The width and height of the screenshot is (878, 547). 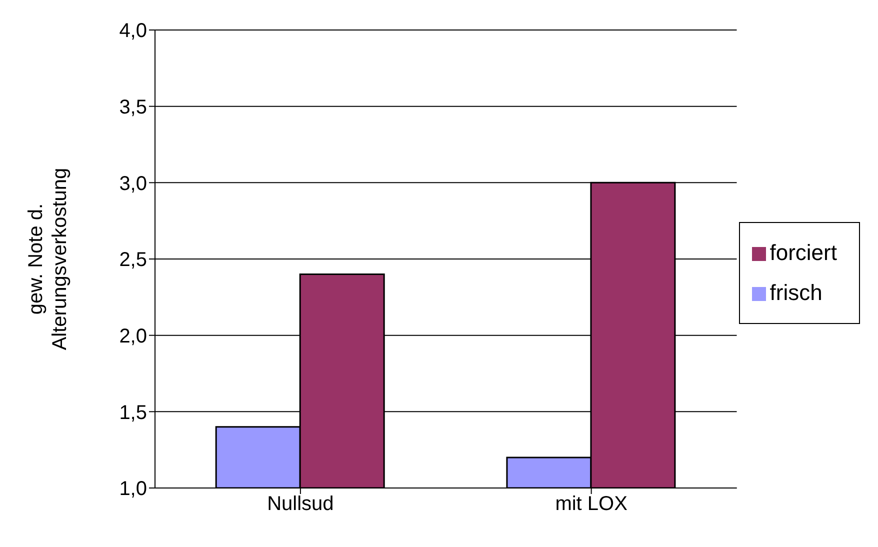 What do you see at coordinates (133, 413) in the screenshot?
I see `y-tick-label: 1,5` at bounding box center [133, 413].